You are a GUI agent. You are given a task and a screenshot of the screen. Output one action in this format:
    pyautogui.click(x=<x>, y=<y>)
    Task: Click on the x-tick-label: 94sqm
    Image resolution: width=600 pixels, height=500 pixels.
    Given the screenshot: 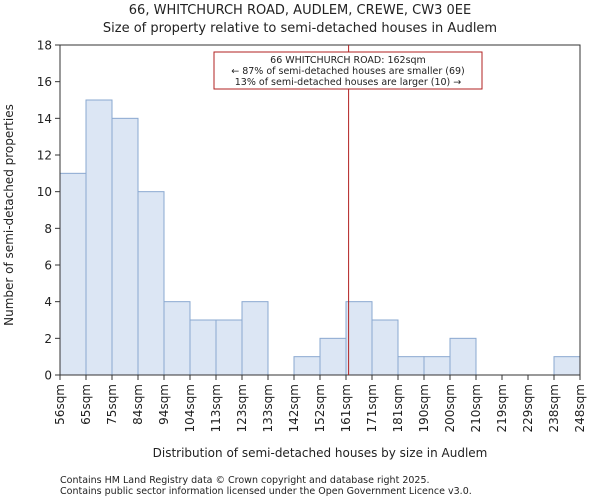 What is the action you would take?
    pyautogui.click(x=164, y=404)
    